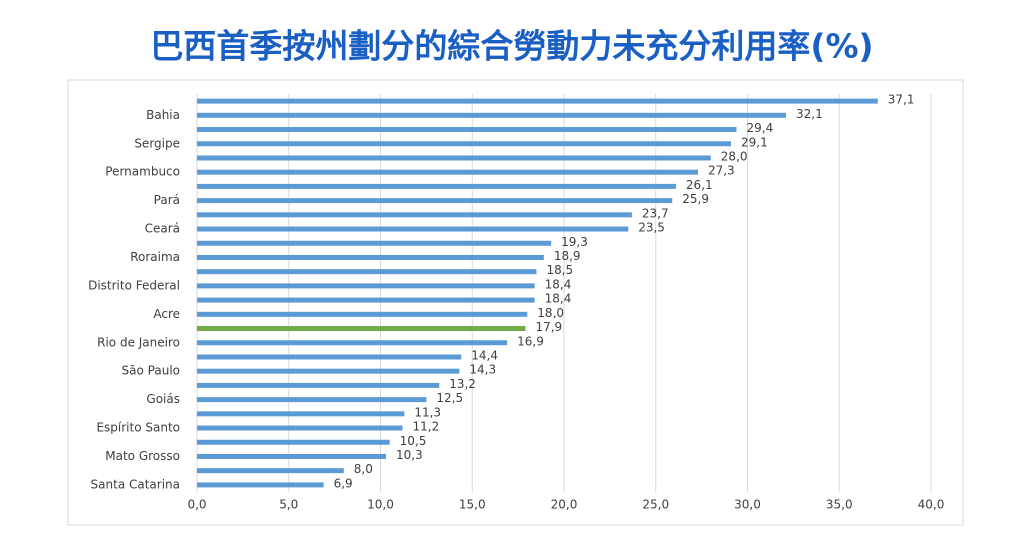  Describe the element at coordinates (655, 505) in the screenshot. I see `x-tick-label: 25,0` at that location.